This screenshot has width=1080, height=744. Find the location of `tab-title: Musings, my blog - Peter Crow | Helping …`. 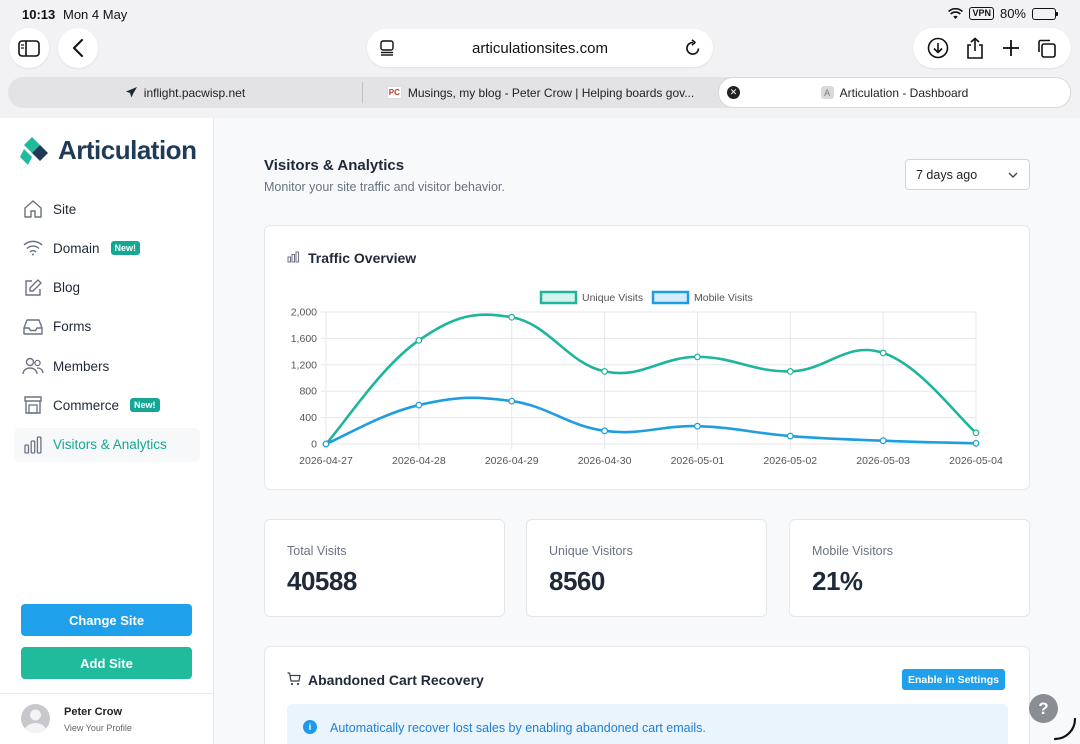

tab-title: Musings, my blog - Peter Crow | Helping … is located at coordinates (551, 92).